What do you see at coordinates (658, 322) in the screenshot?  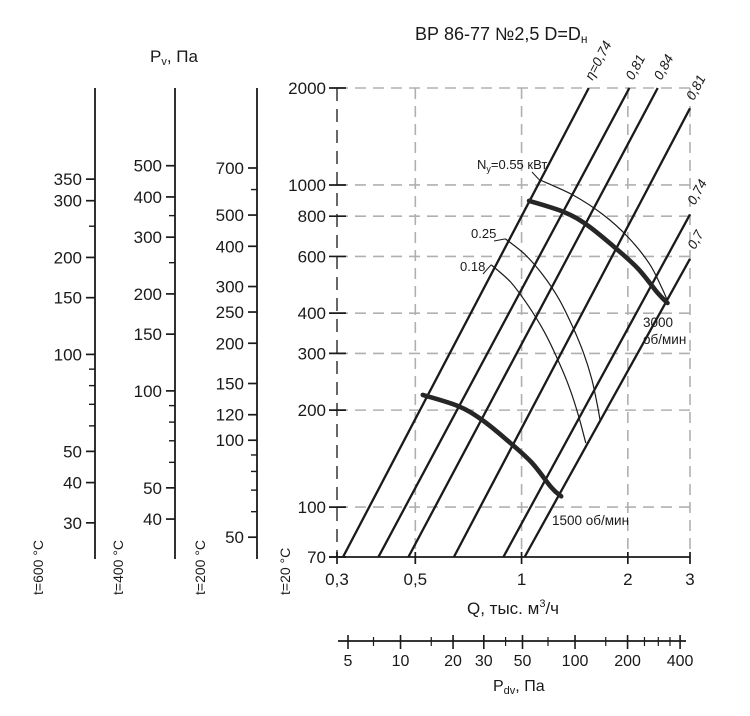 I see `fan-curve-3000-label: 3000` at bounding box center [658, 322].